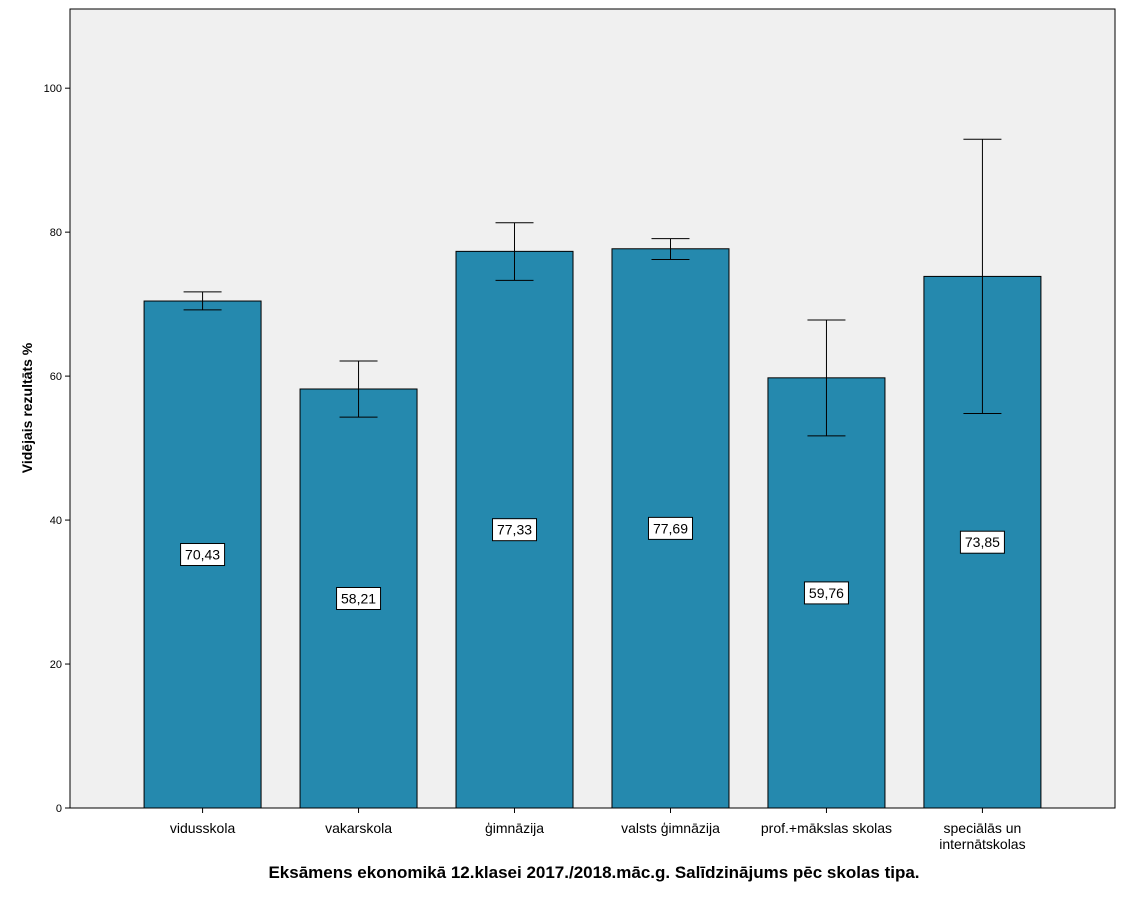  What do you see at coordinates (592, 563) in the screenshot?
I see `value-labels: 70,43 58,21 77,33 77,69 59,76 73,85` at bounding box center [592, 563].